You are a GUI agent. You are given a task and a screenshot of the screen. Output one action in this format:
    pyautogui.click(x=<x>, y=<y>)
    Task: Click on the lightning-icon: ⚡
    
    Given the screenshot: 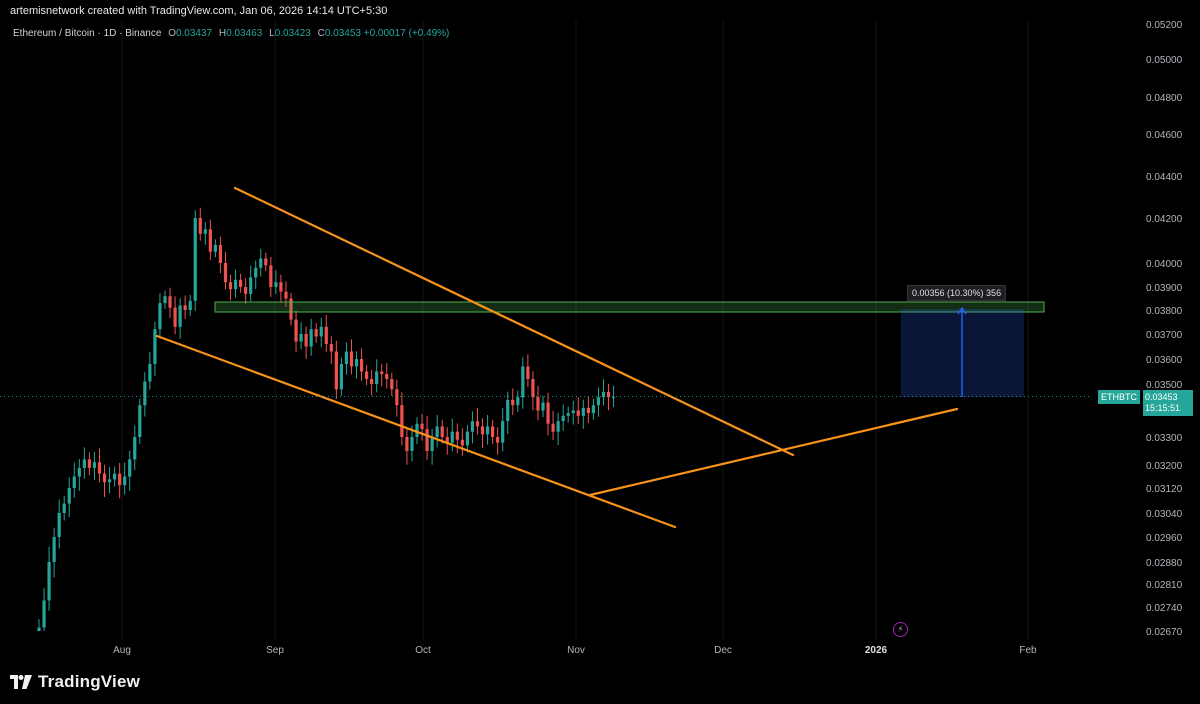 What is the action you would take?
    pyautogui.click(x=900, y=629)
    